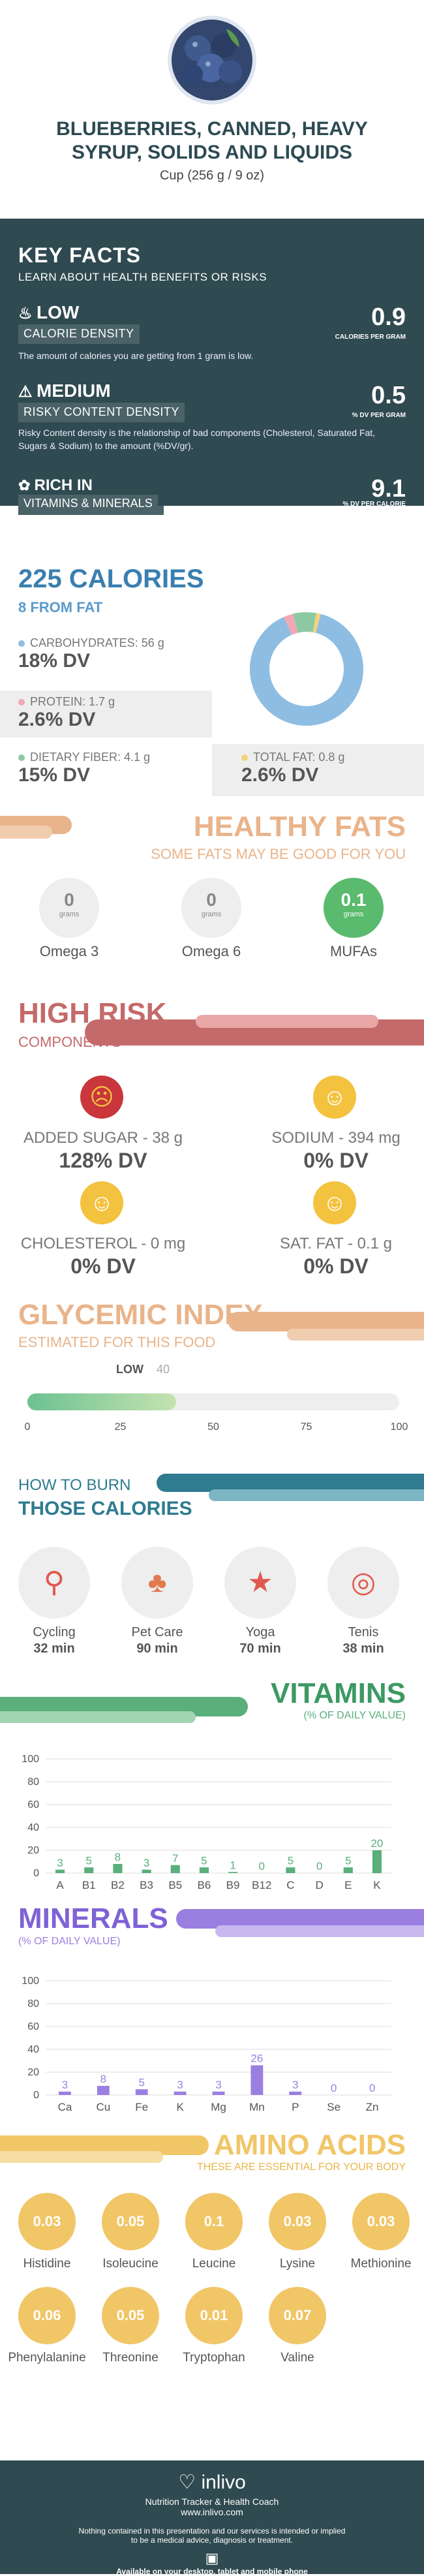 The height and width of the screenshot is (2576, 424). I want to click on x-tick-label: Cu, so click(103, 2107).